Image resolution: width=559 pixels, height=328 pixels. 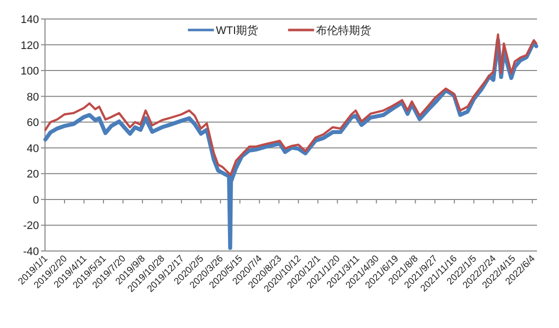 What do you see at coordinates (29, 20) in the screenshot?
I see `y-tick-label: 140` at bounding box center [29, 20].